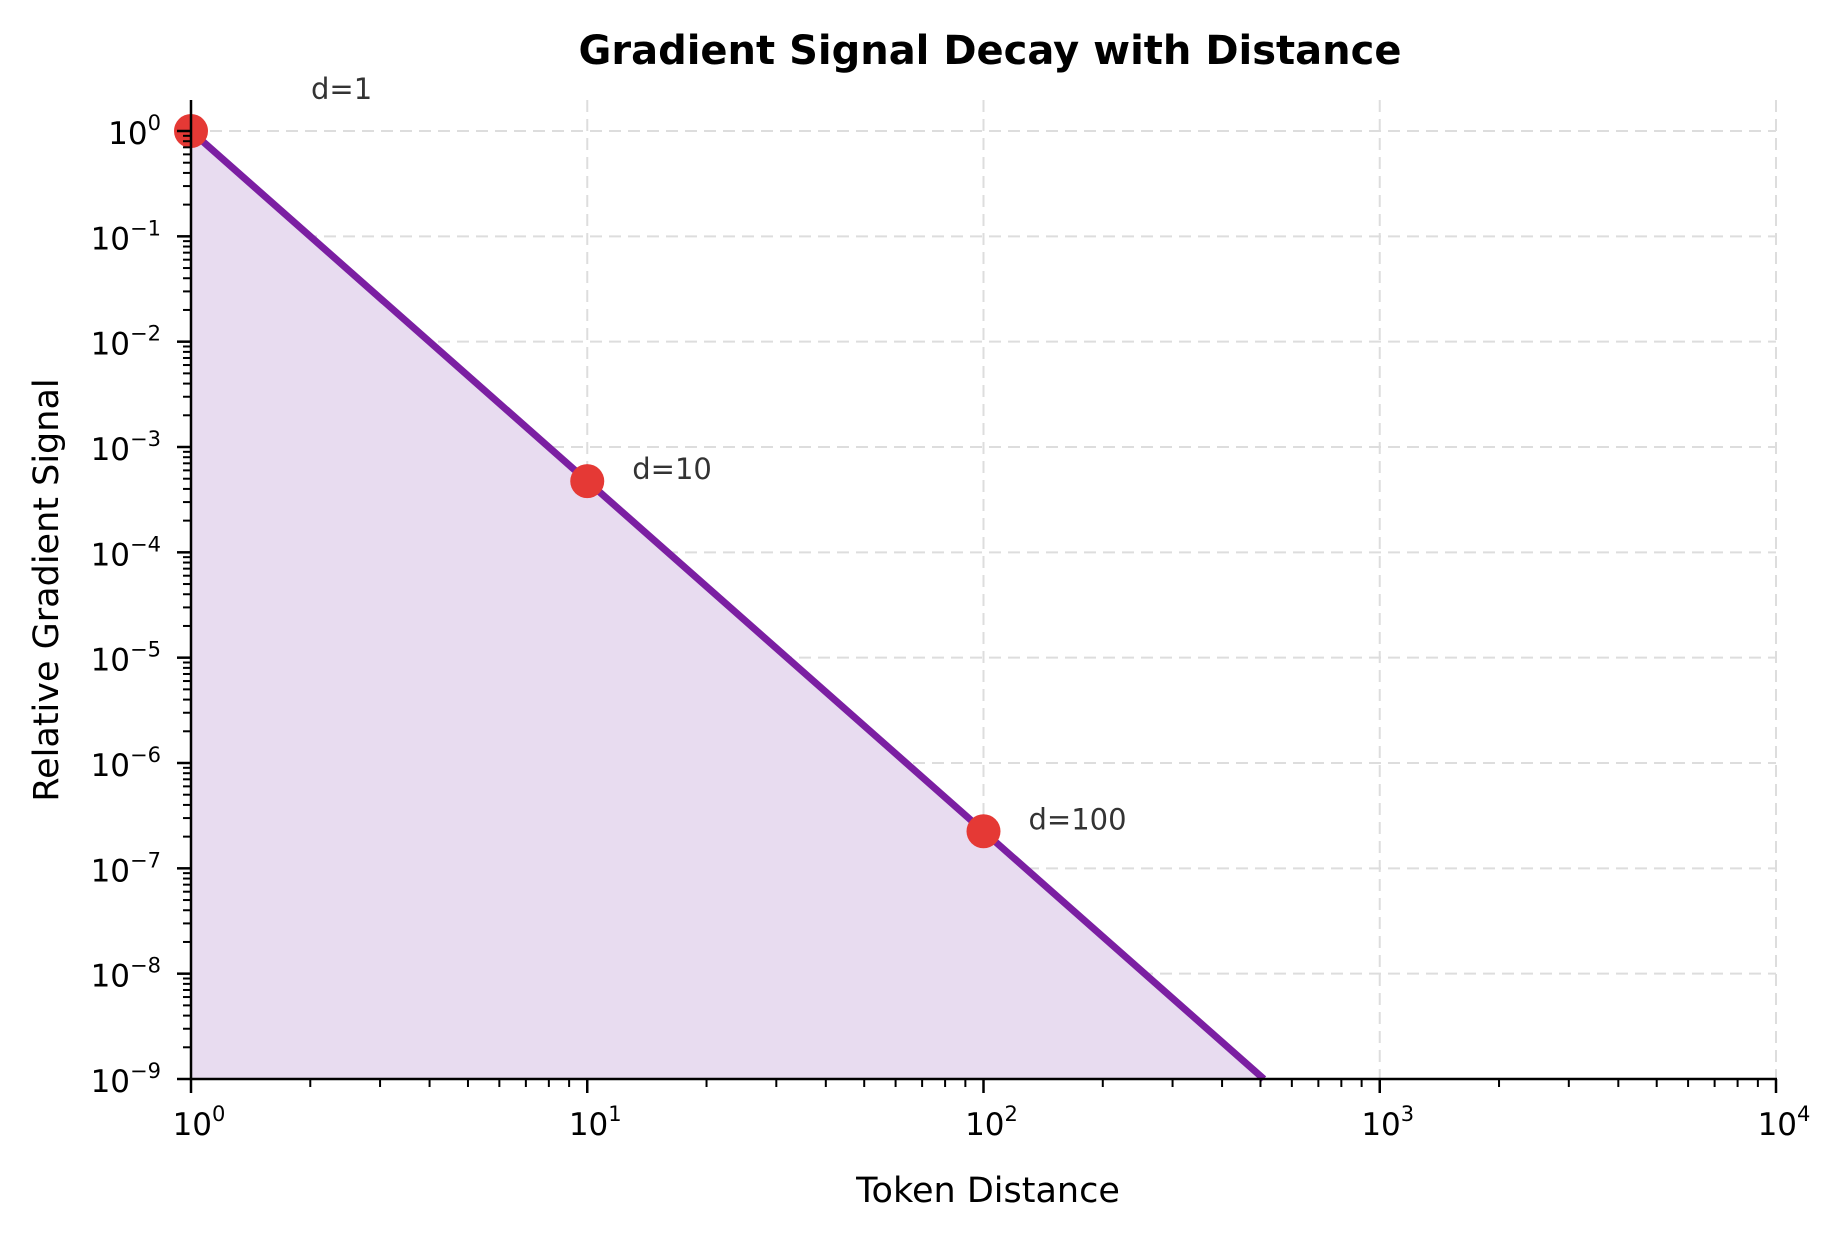 The height and width of the screenshot is (1234, 1834). I want to click on chart-title: Gradient Signal Decay with Distance, so click(990, 51).